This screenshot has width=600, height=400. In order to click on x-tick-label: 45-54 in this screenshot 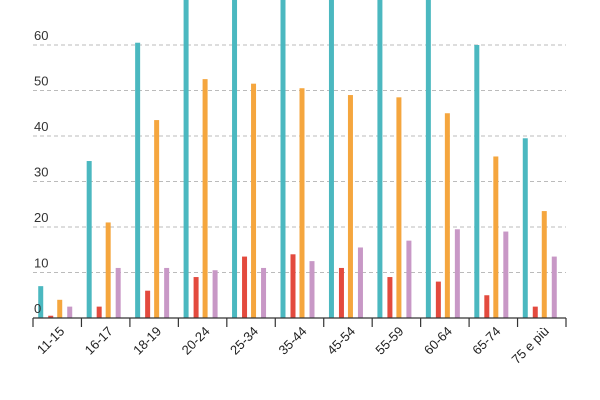, I will do `click(341, 341)`.